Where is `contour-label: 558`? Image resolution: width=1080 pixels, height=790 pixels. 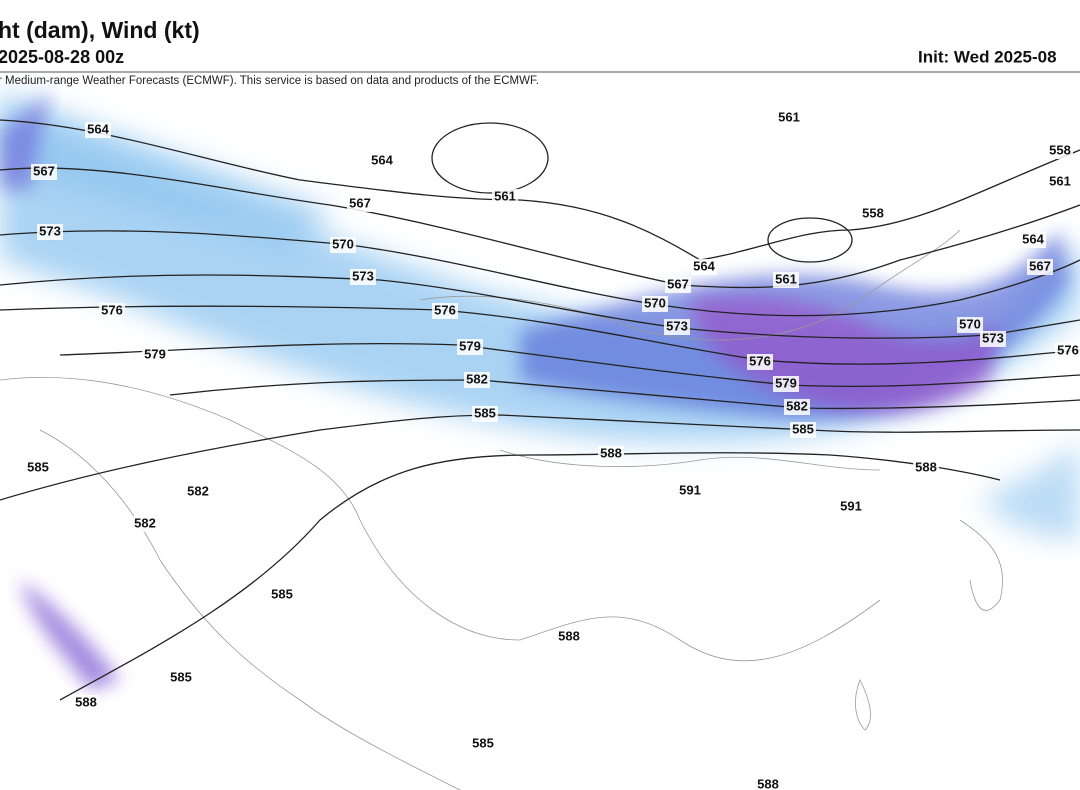
contour-label: 558 is located at coordinates (873, 212).